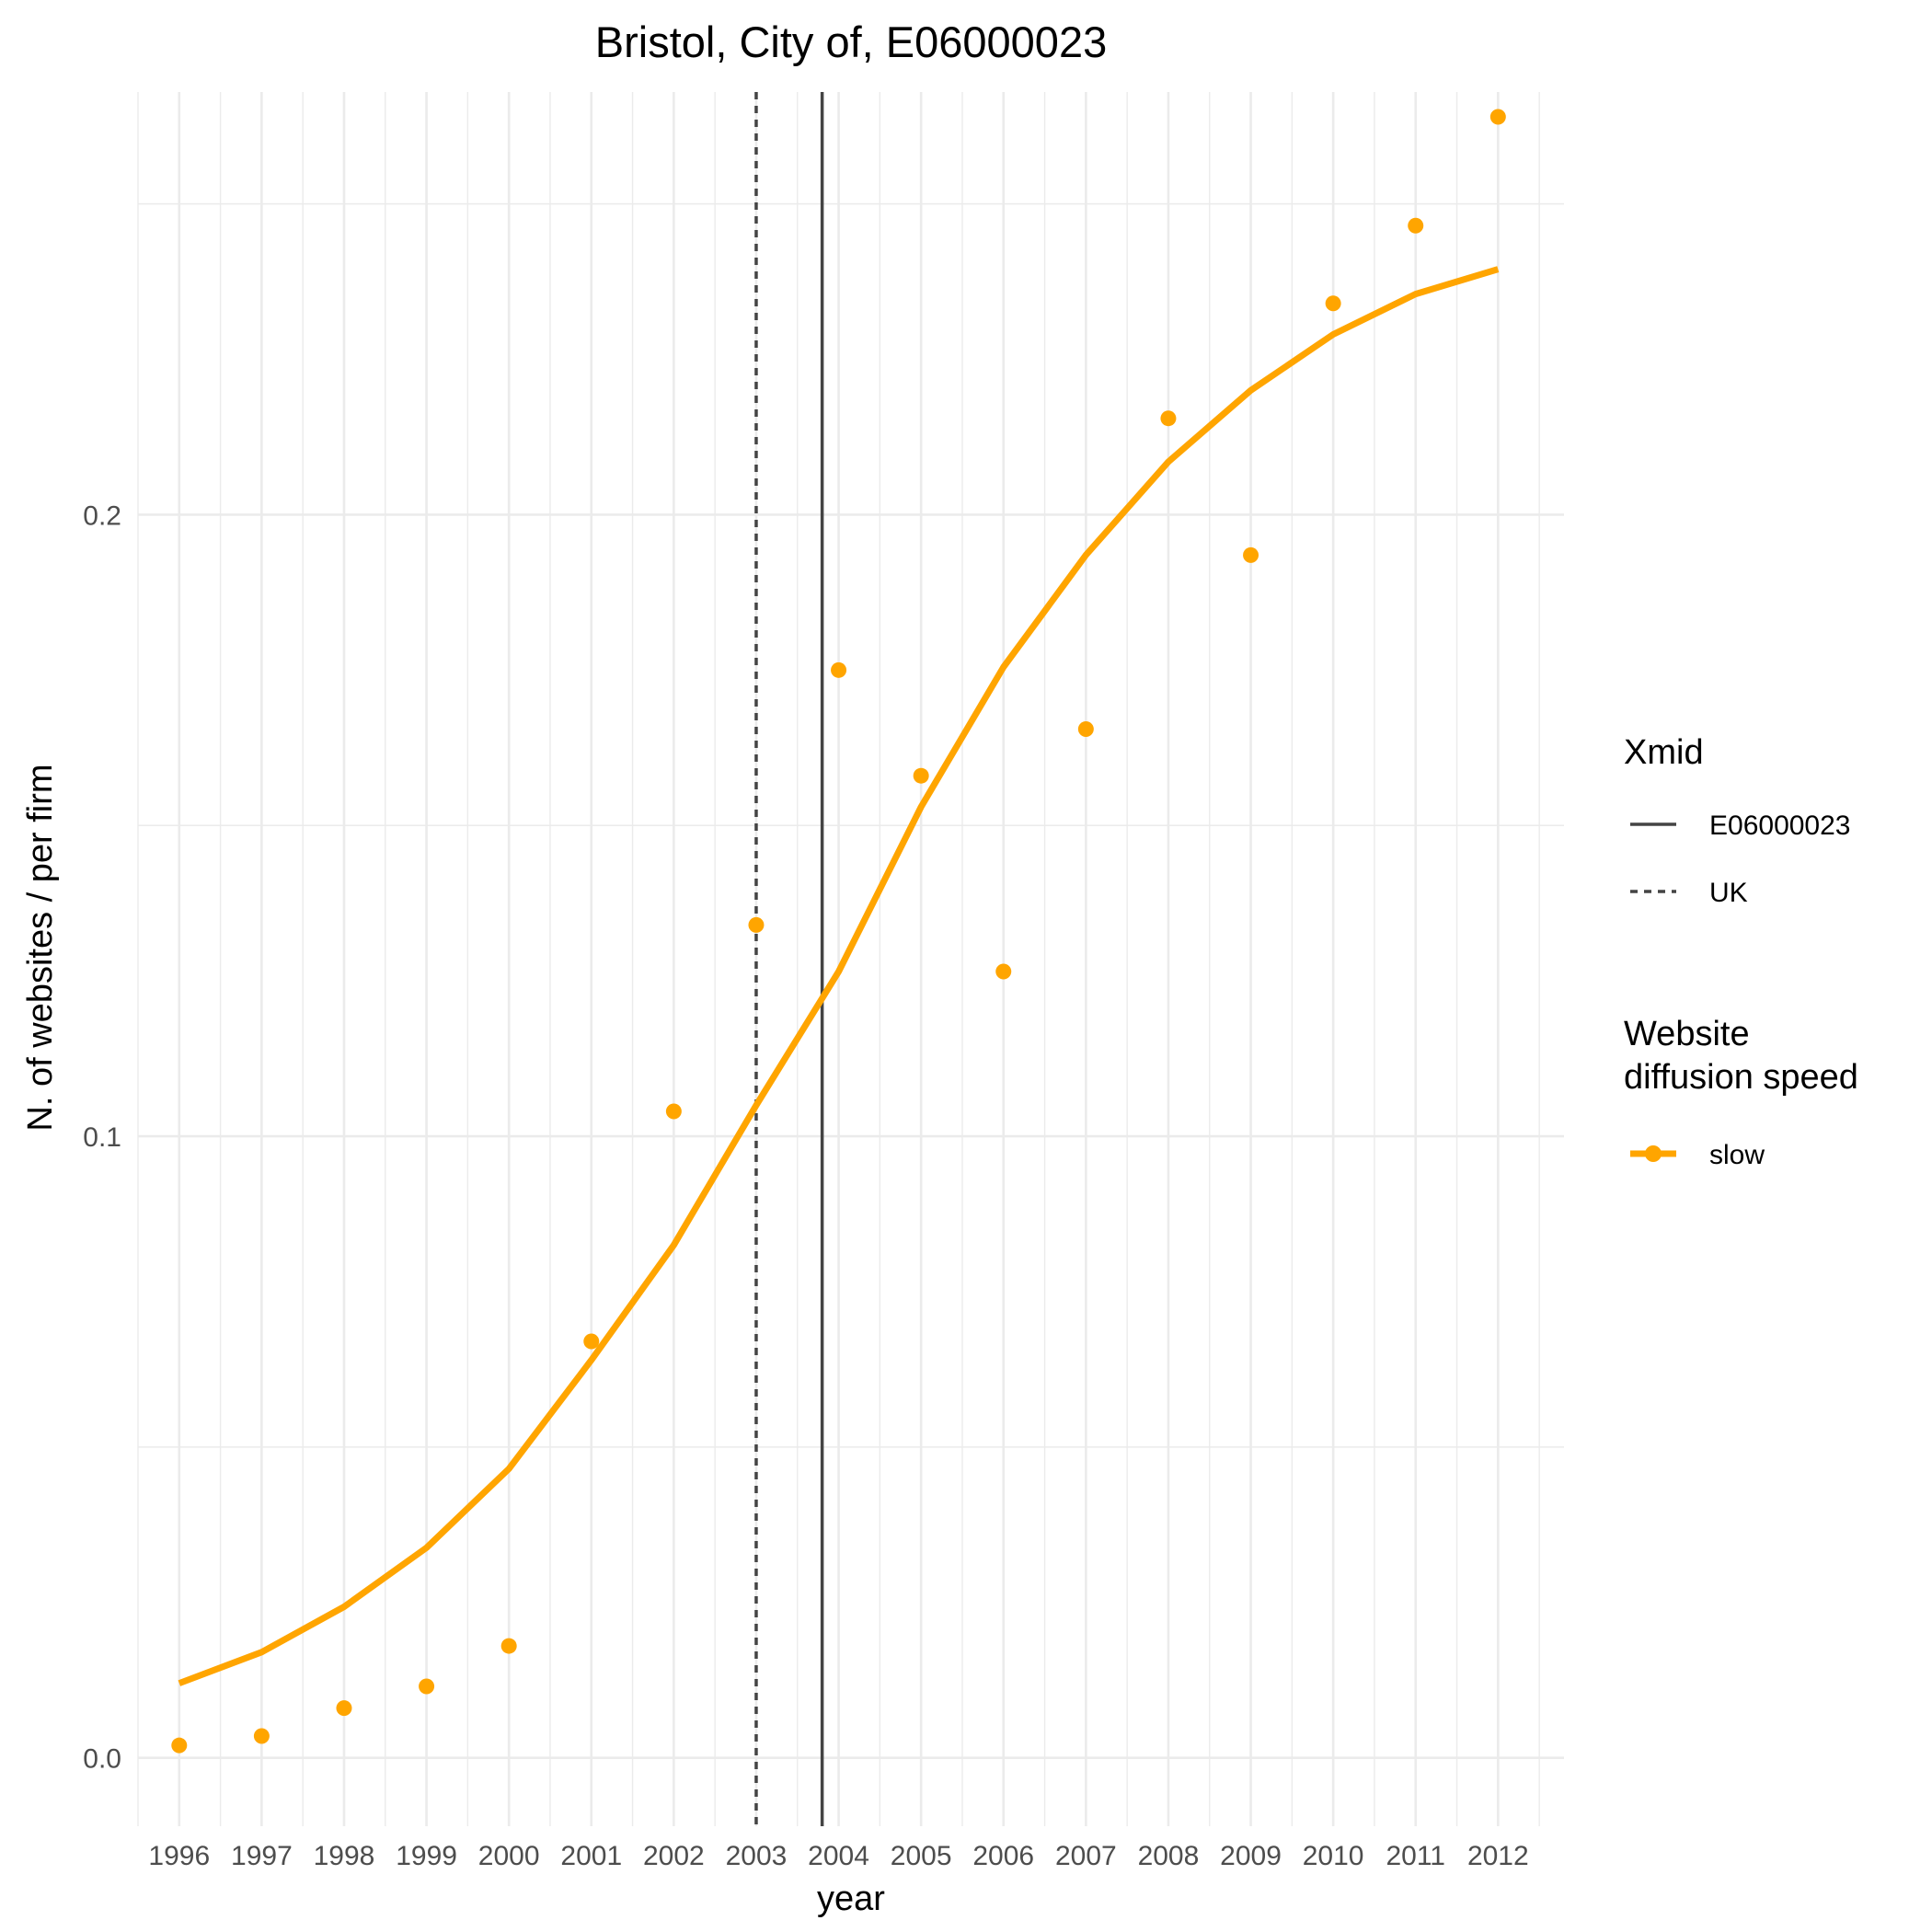 This screenshot has height=1932, width=1932. I want to click on x-tick-label: 2008, so click(1169, 1856).